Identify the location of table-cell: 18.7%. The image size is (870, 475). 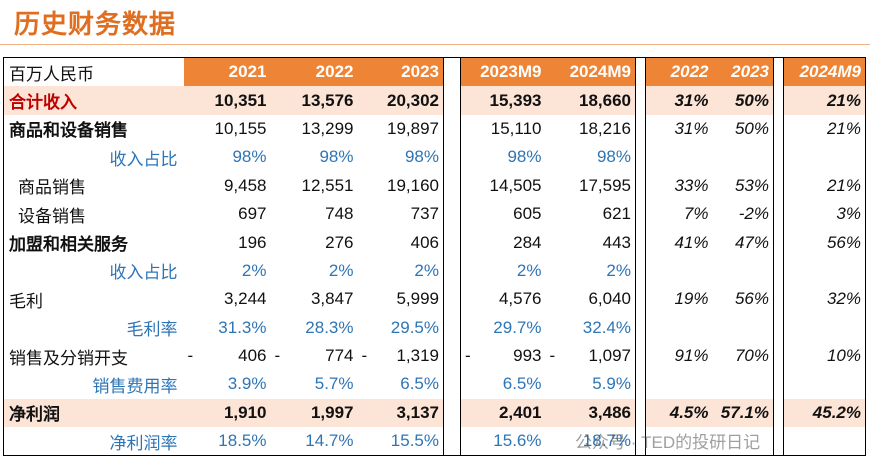
(606, 441).